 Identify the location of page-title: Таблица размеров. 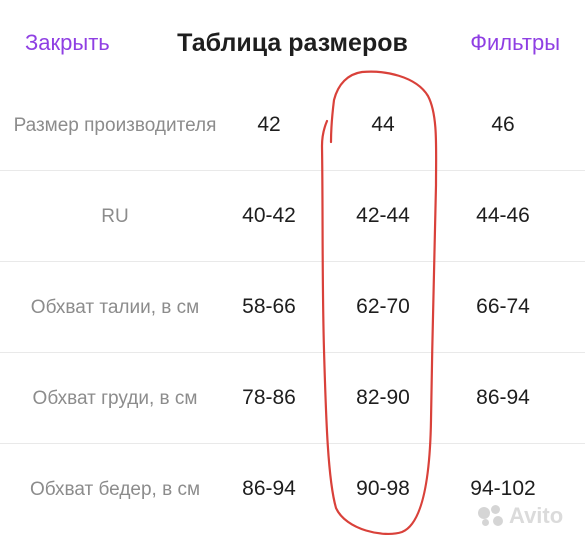
(292, 43).